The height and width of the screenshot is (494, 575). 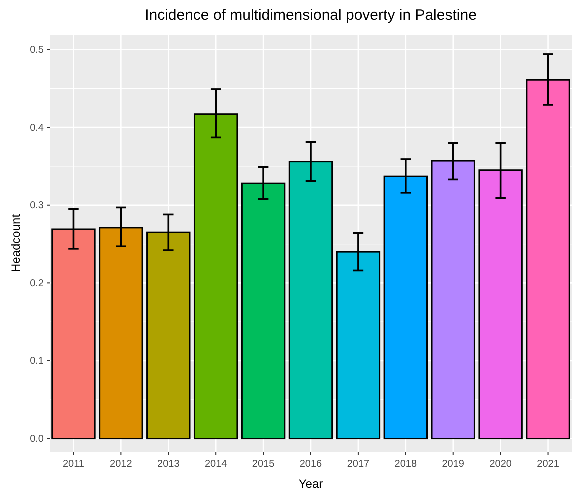 What do you see at coordinates (121, 464) in the screenshot?
I see `x-tick-label: 2012` at bounding box center [121, 464].